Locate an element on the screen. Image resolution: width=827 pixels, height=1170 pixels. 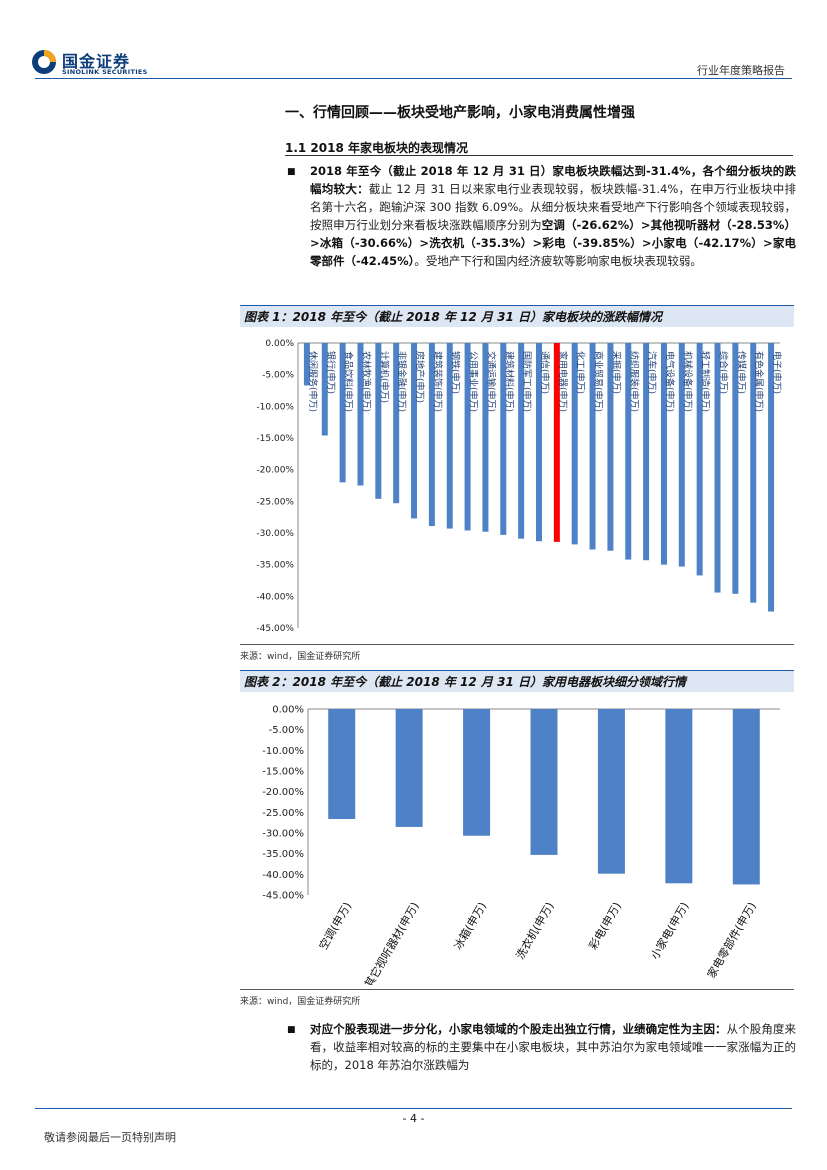
paragraph-2-lead: 对应个股表现进一步分化，小家电领域的个股走出独立行情，业绩确定性为主因： is located at coordinates (518, 1029).